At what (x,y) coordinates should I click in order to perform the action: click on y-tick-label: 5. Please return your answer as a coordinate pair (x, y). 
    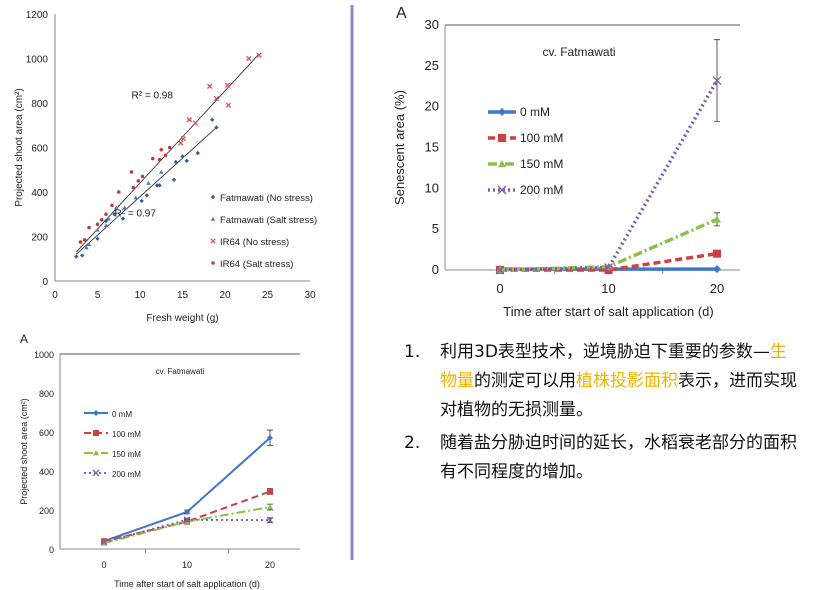
    Looking at the image, I should click on (435, 228).